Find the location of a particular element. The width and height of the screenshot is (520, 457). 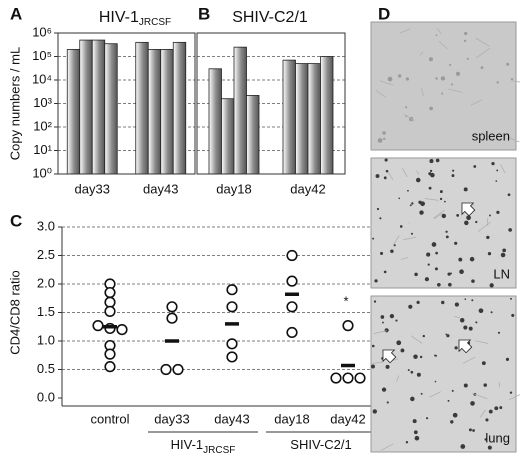

x-tick-label: control is located at coordinates (109, 418).